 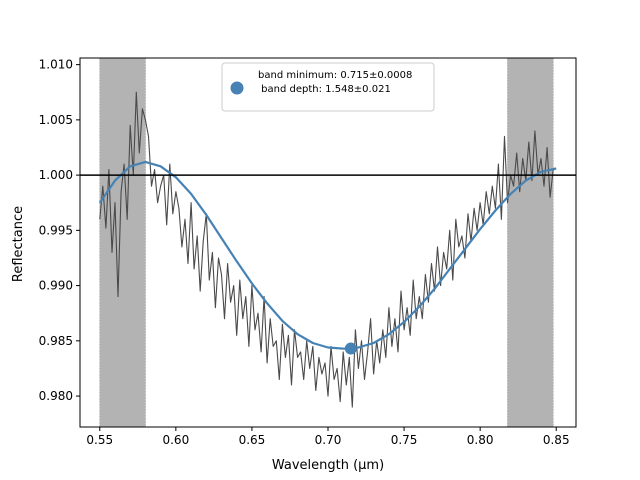 I want to click on y-tick-label: 1.005, so click(x=56, y=120).